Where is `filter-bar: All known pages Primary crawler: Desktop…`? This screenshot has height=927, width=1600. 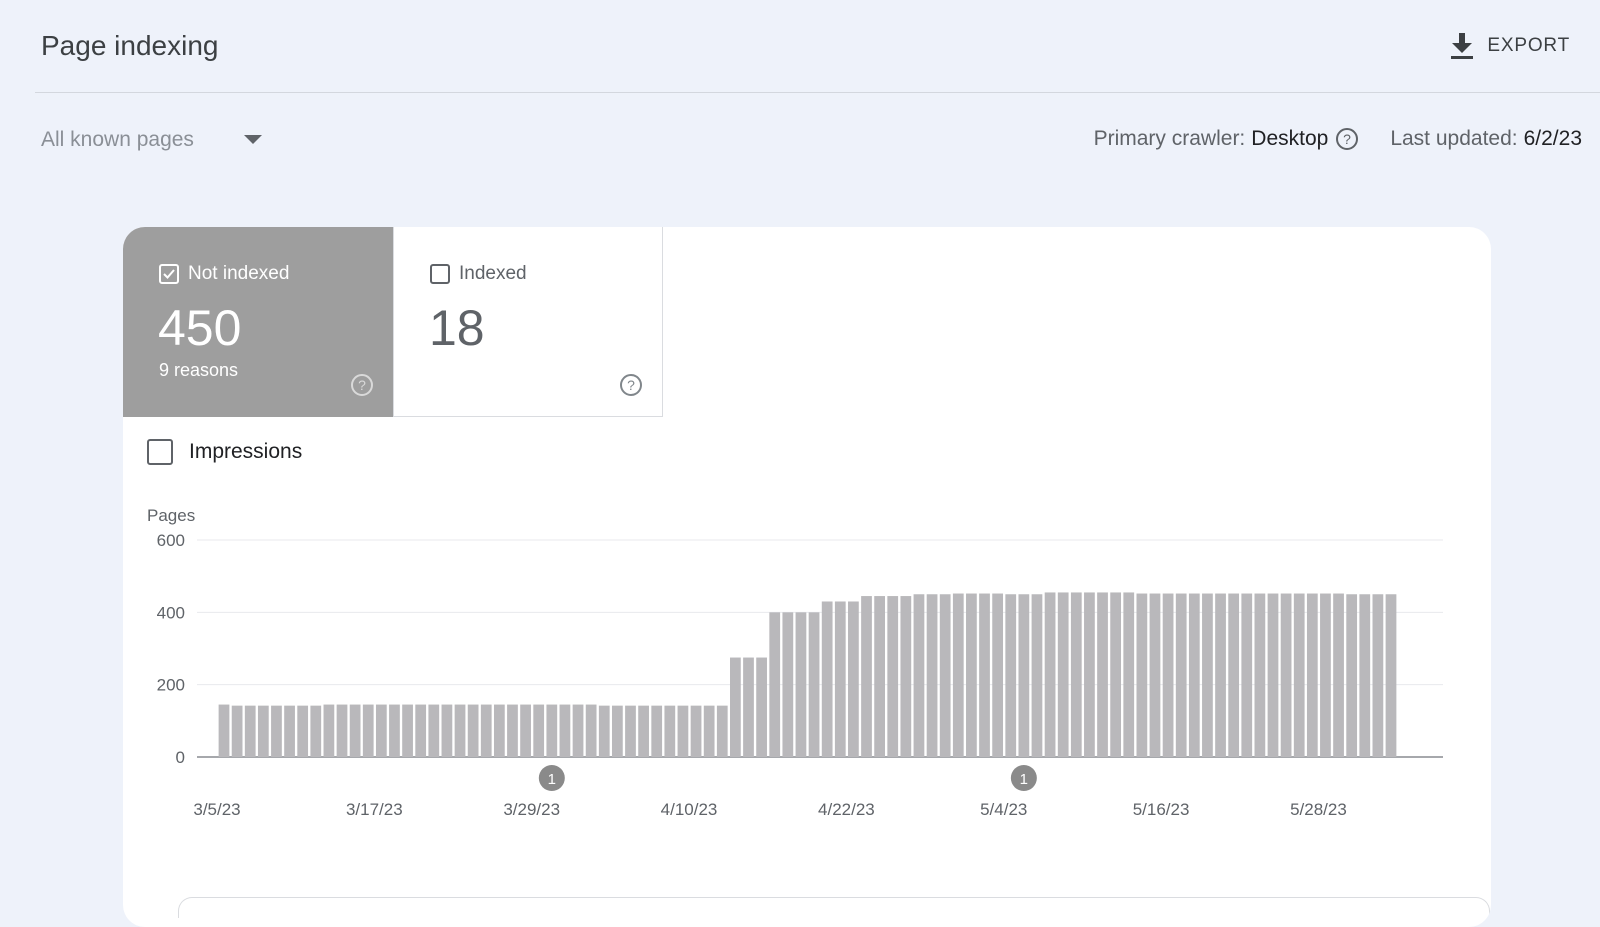
filter-bar: All known pages Primary crawler: Desktop… is located at coordinates (800, 140).